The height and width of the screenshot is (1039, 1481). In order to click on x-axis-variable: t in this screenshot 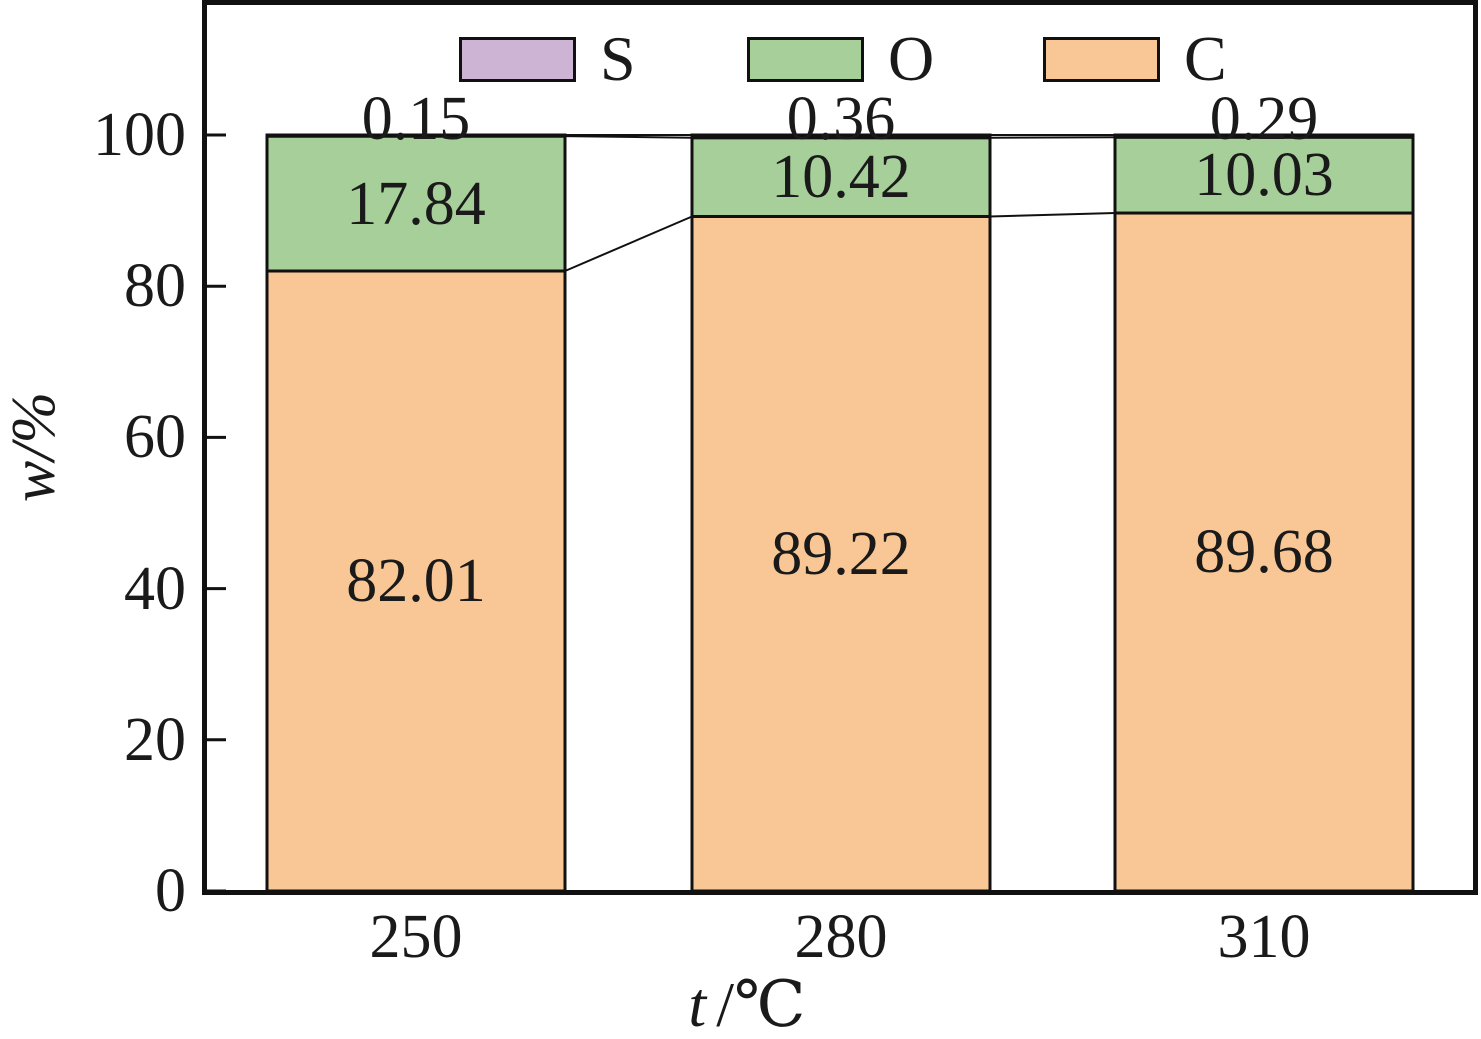, I will do `click(697, 1004)`.